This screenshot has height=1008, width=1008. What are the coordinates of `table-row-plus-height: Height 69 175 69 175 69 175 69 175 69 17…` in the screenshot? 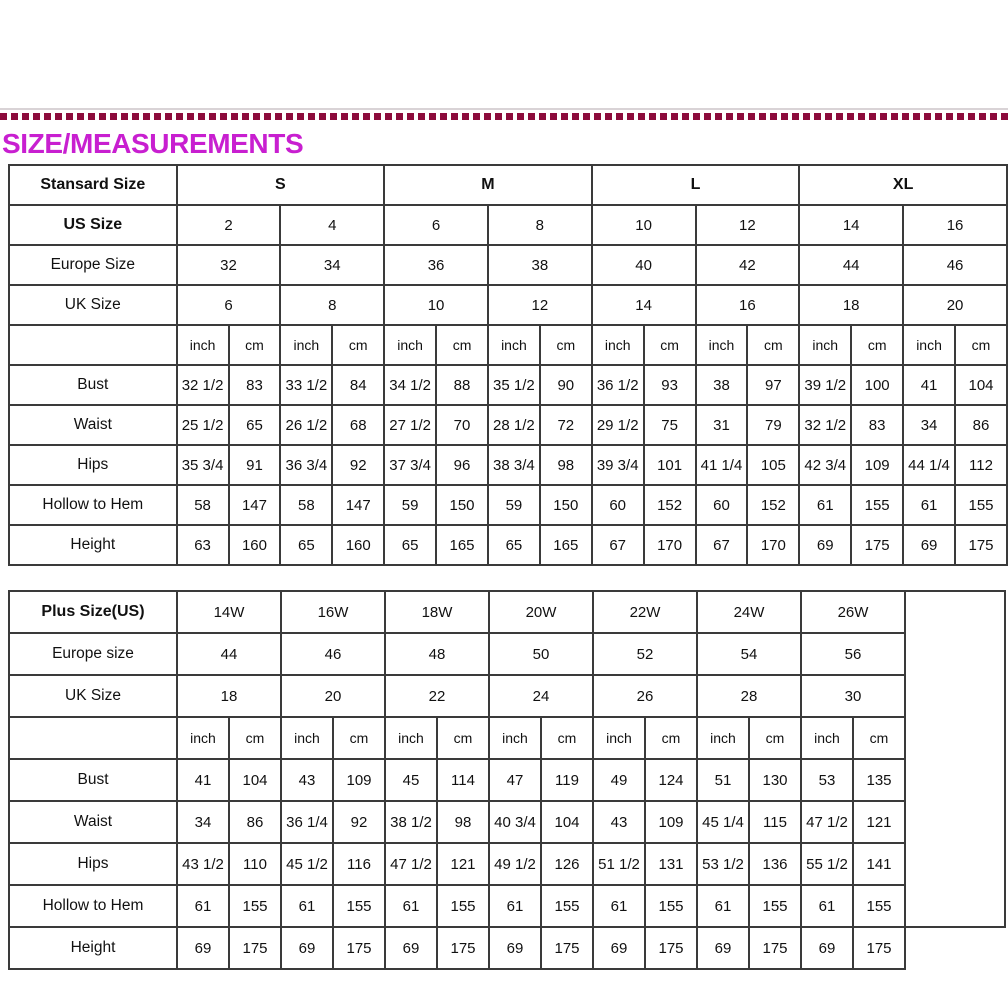 It's located at (506, 948).